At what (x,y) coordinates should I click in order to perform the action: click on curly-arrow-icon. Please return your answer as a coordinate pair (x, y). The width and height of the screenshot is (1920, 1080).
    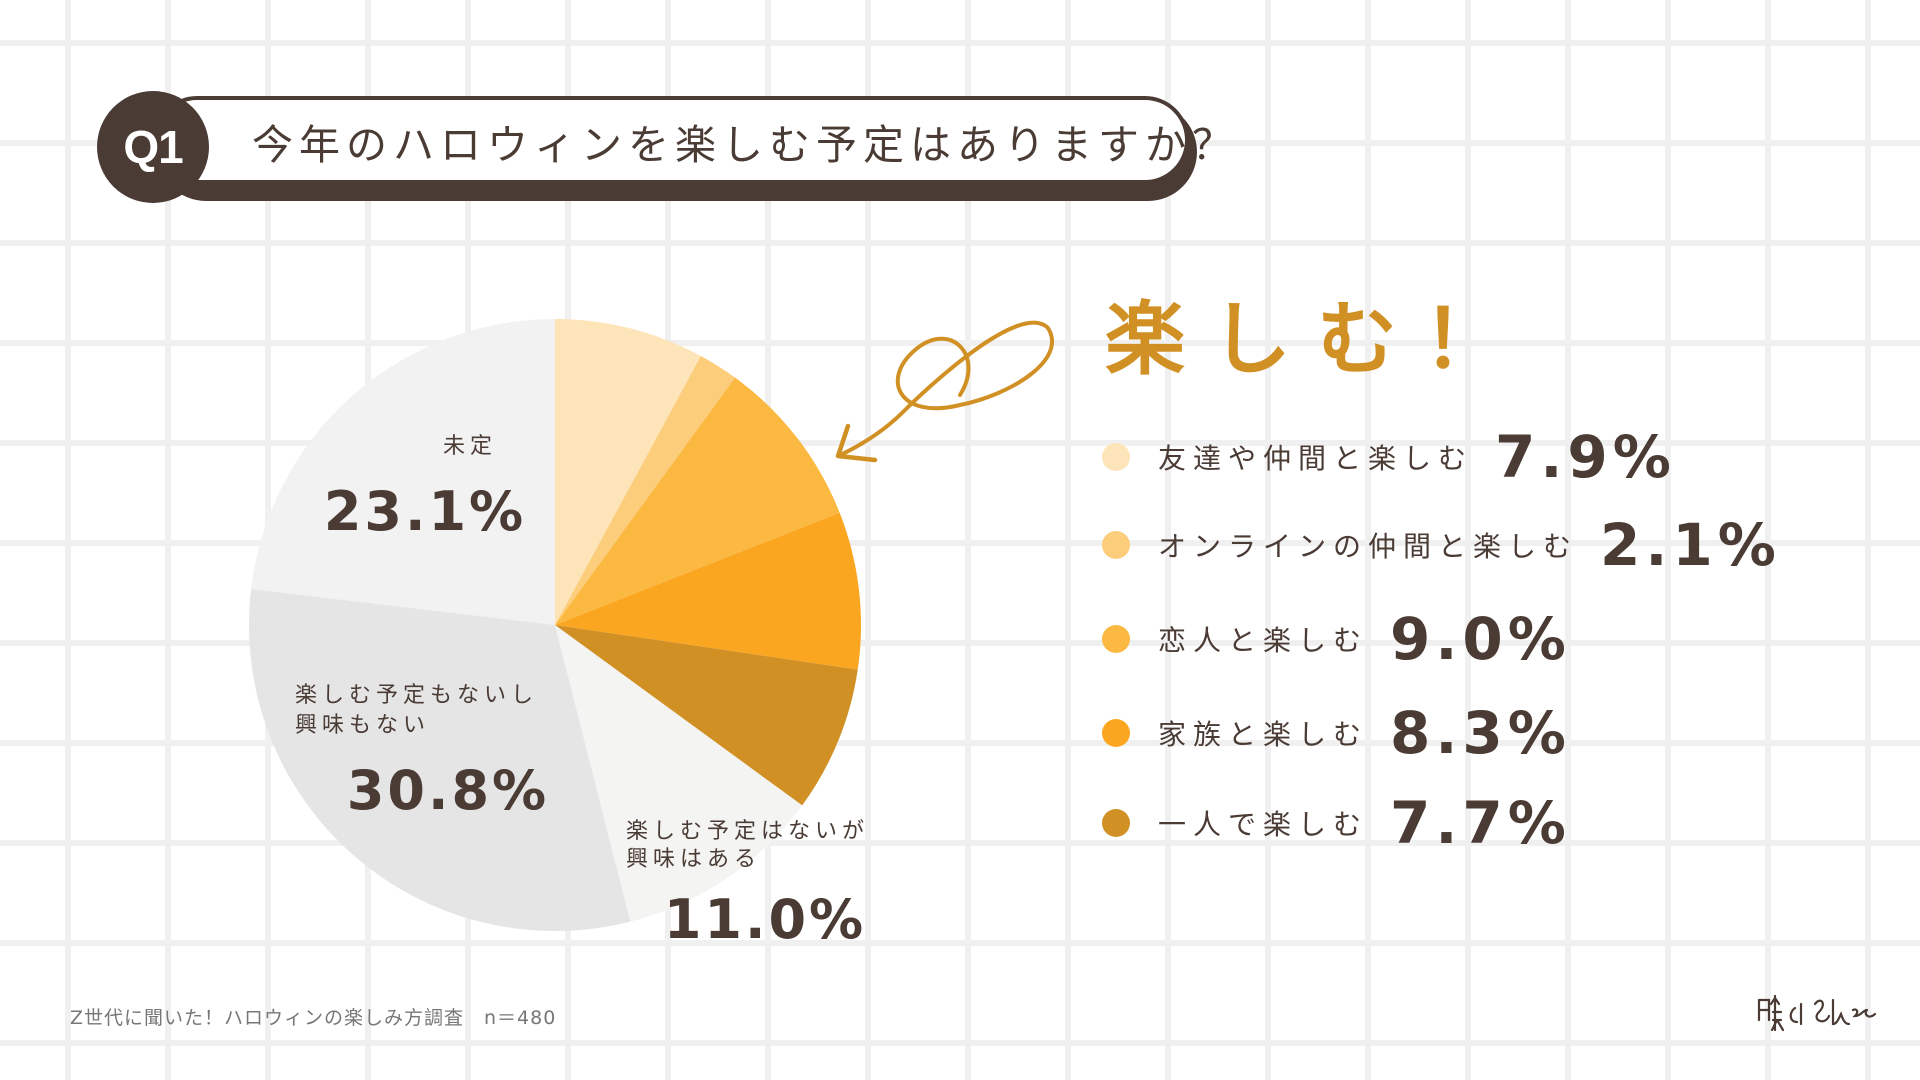
    Looking at the image, I should click on (946, 388).